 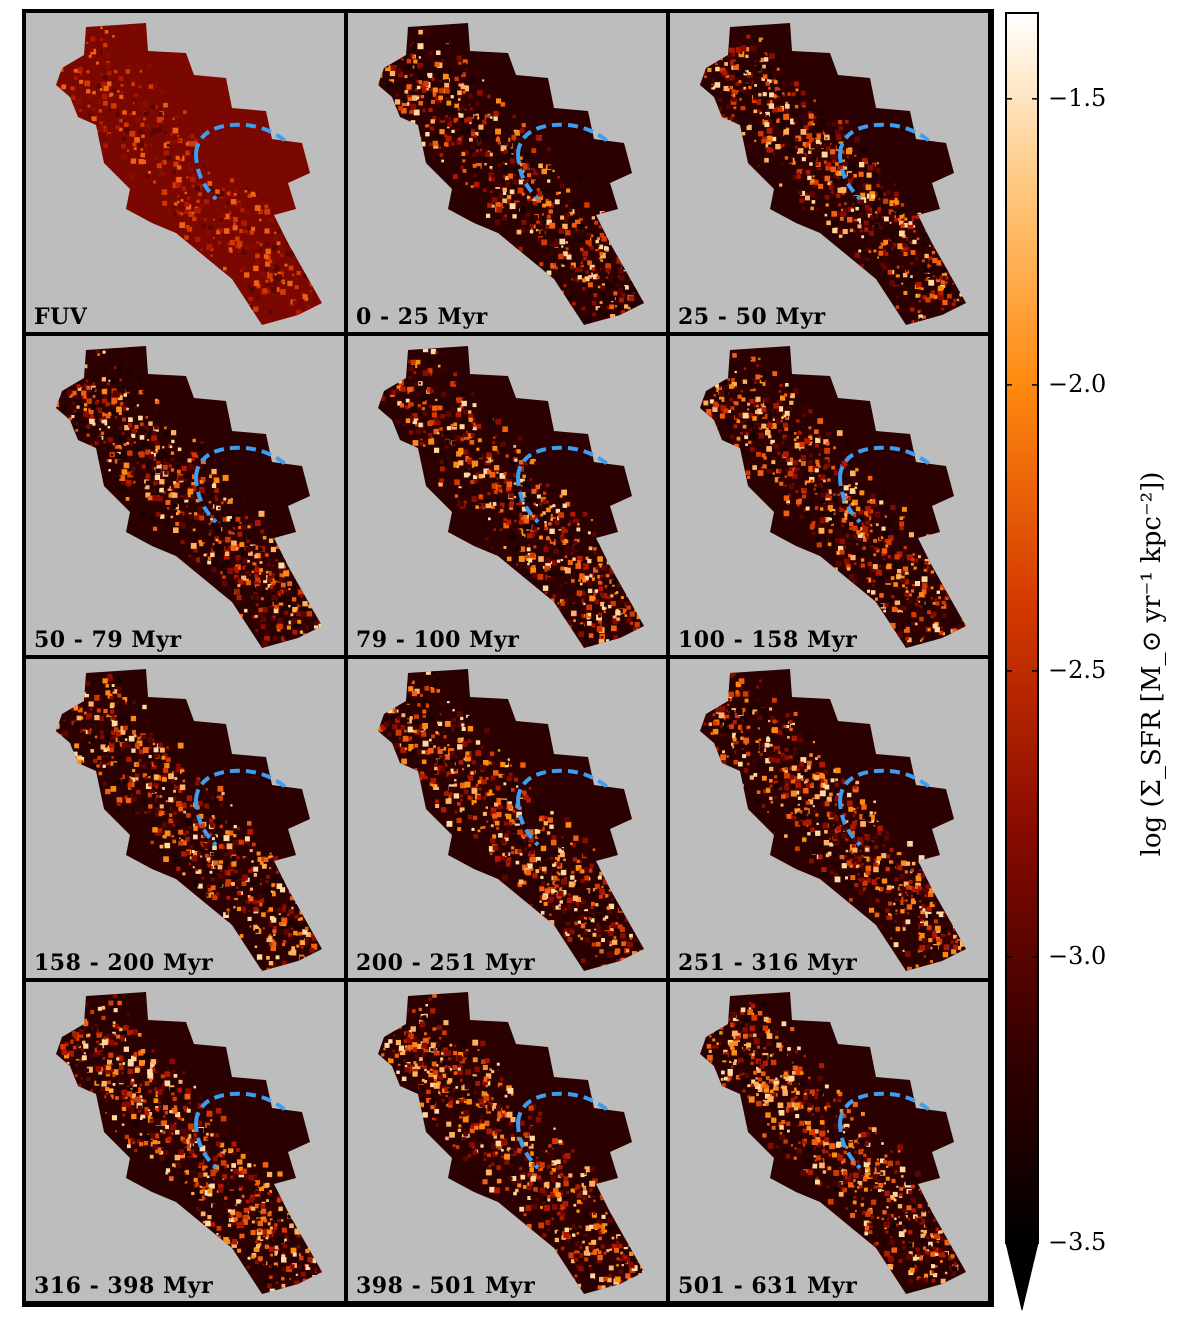 I want to click on colorbar-tick-label: −2.0, so click(x=1077, y=383).